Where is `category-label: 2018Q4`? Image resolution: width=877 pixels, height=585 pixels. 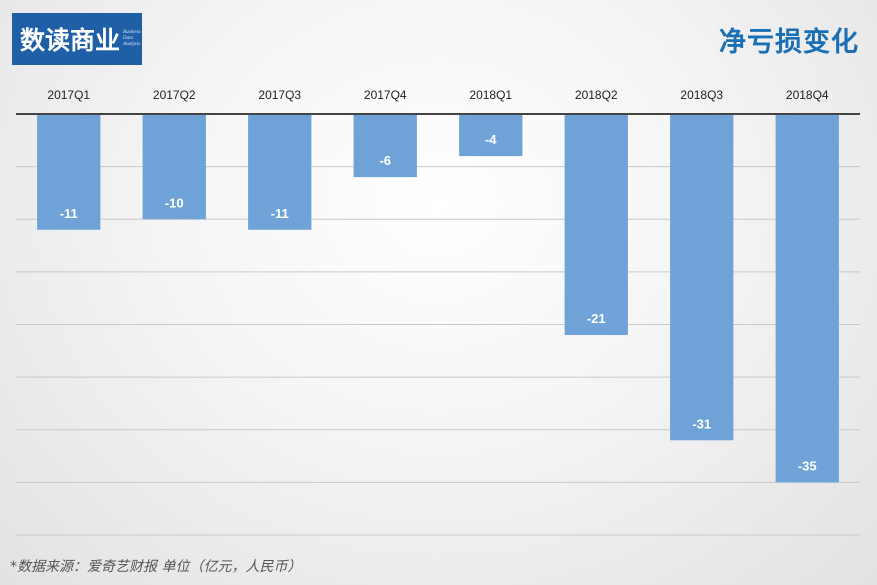
category-label: 2018Q4 is located at coordinates (807, 95).